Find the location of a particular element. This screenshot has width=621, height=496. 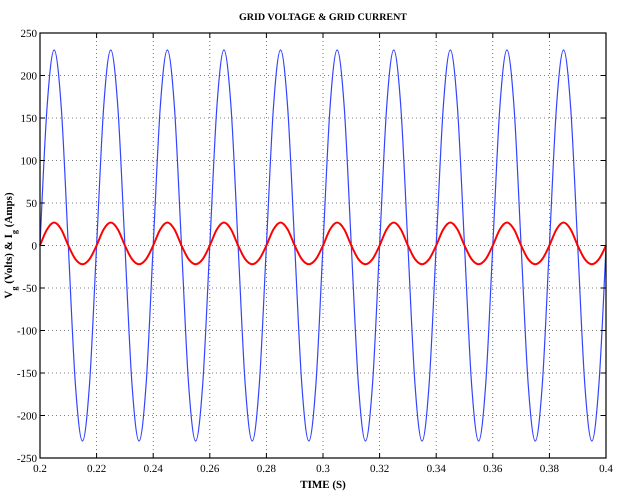

y-tick-label: 0 is located at coordinates (35, 246).